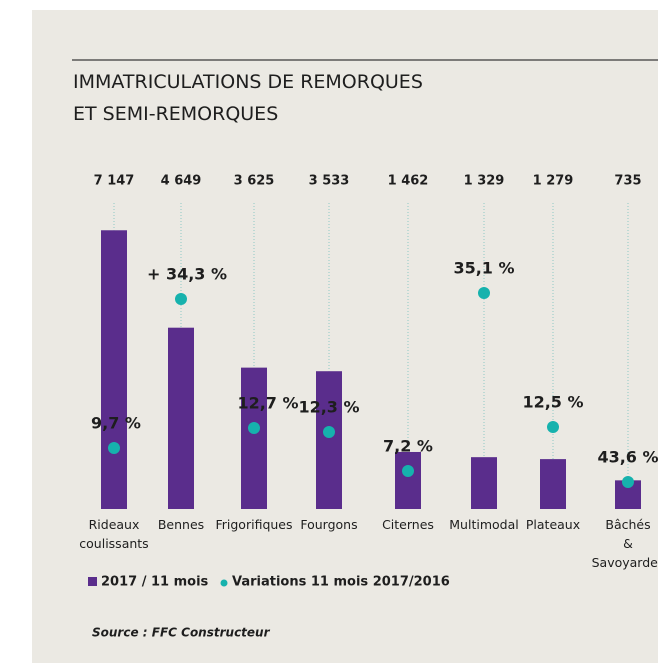 This screenshot has height=663, width=658. Describe the element at coordinates (181, 181) in the screenshot. I see `value-label: 4 649` at that location.